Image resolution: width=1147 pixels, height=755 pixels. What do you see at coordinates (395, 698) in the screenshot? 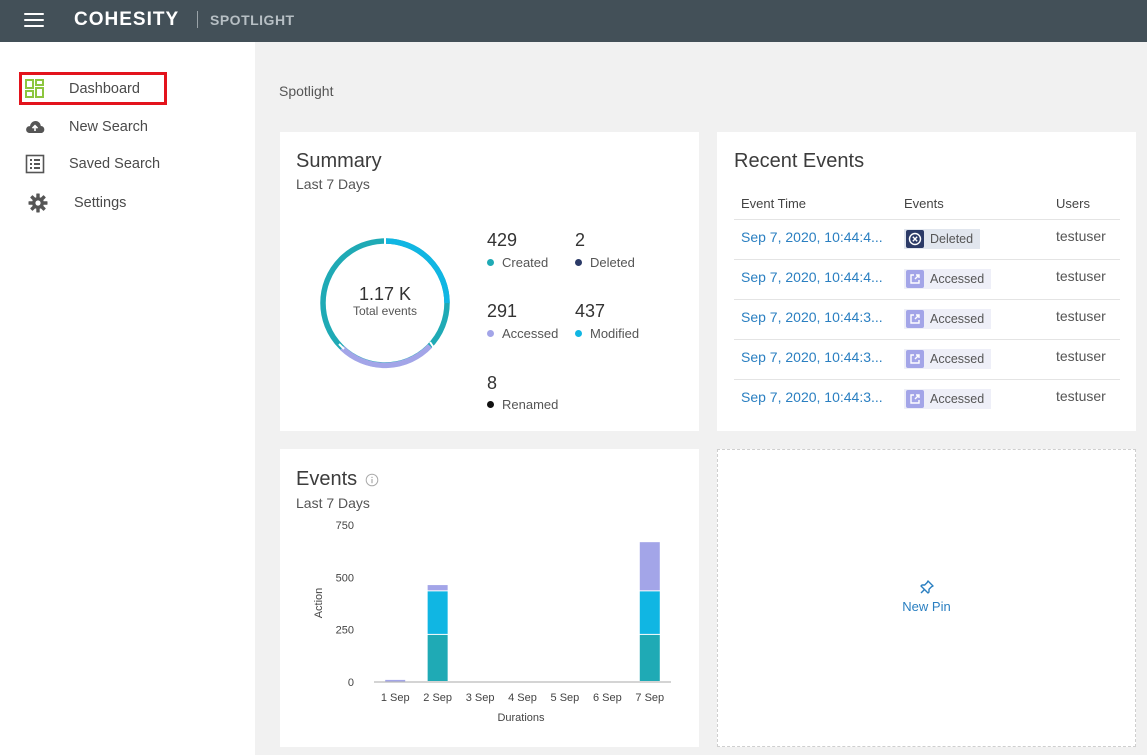
I see `x-tick-label: 1 Sep` at bounding box center [395, 698].